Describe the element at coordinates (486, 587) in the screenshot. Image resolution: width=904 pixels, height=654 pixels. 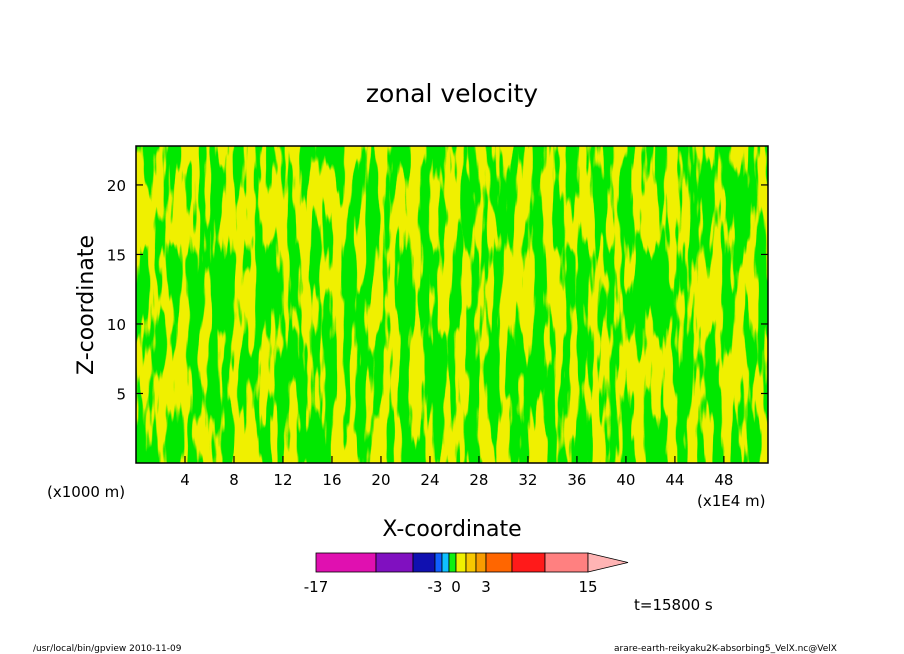
I see `colorbar-tick-label: 3` at that location.